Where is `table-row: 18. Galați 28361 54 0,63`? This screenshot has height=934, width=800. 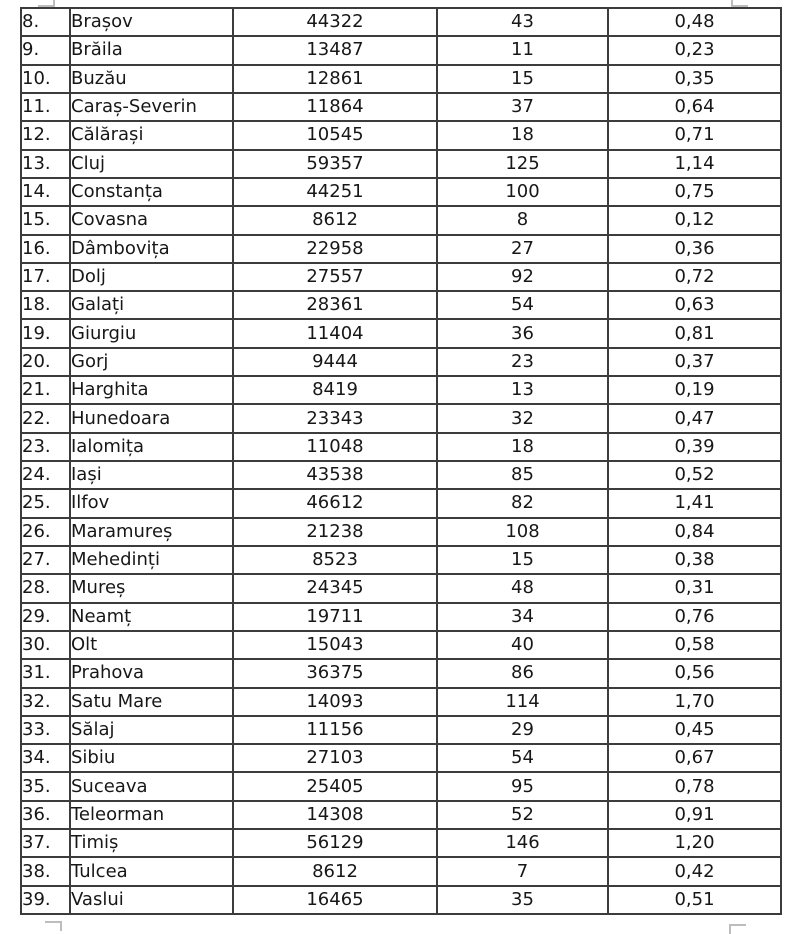
table-row: 18. Galați 28361 54 0,63 is located at coordinates (401, 305).